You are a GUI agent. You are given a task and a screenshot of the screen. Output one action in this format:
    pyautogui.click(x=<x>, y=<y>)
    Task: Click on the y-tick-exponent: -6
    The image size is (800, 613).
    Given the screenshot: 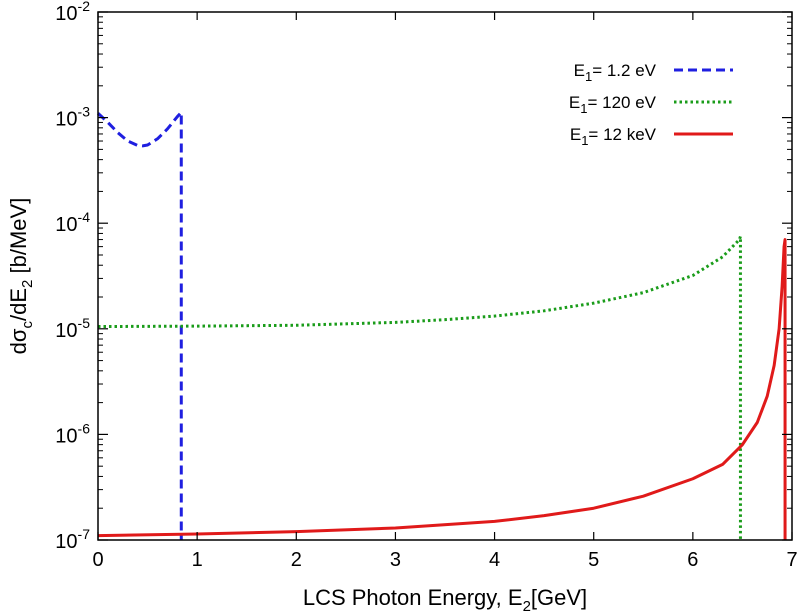 What is the action you would take?
    pyautogui.click(x=84, y=428)
    